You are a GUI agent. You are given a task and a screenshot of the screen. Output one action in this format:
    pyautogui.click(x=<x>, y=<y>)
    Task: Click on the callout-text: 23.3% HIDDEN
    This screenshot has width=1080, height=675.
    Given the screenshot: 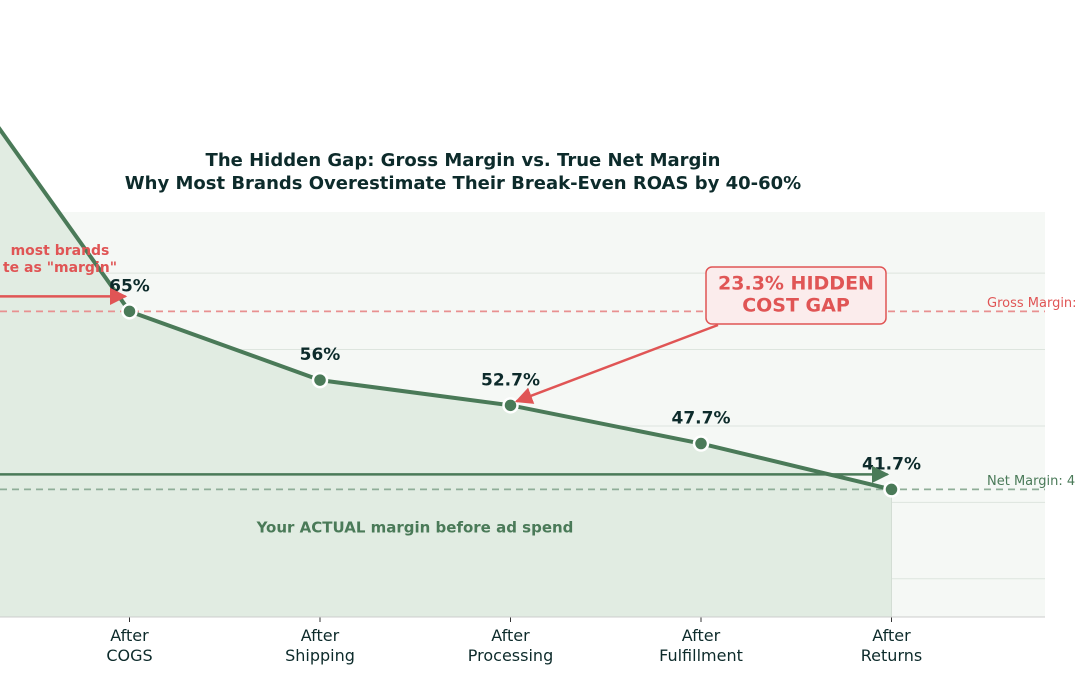 What is the action you would take?
    pyautogui.click(x=796, y=284)
    